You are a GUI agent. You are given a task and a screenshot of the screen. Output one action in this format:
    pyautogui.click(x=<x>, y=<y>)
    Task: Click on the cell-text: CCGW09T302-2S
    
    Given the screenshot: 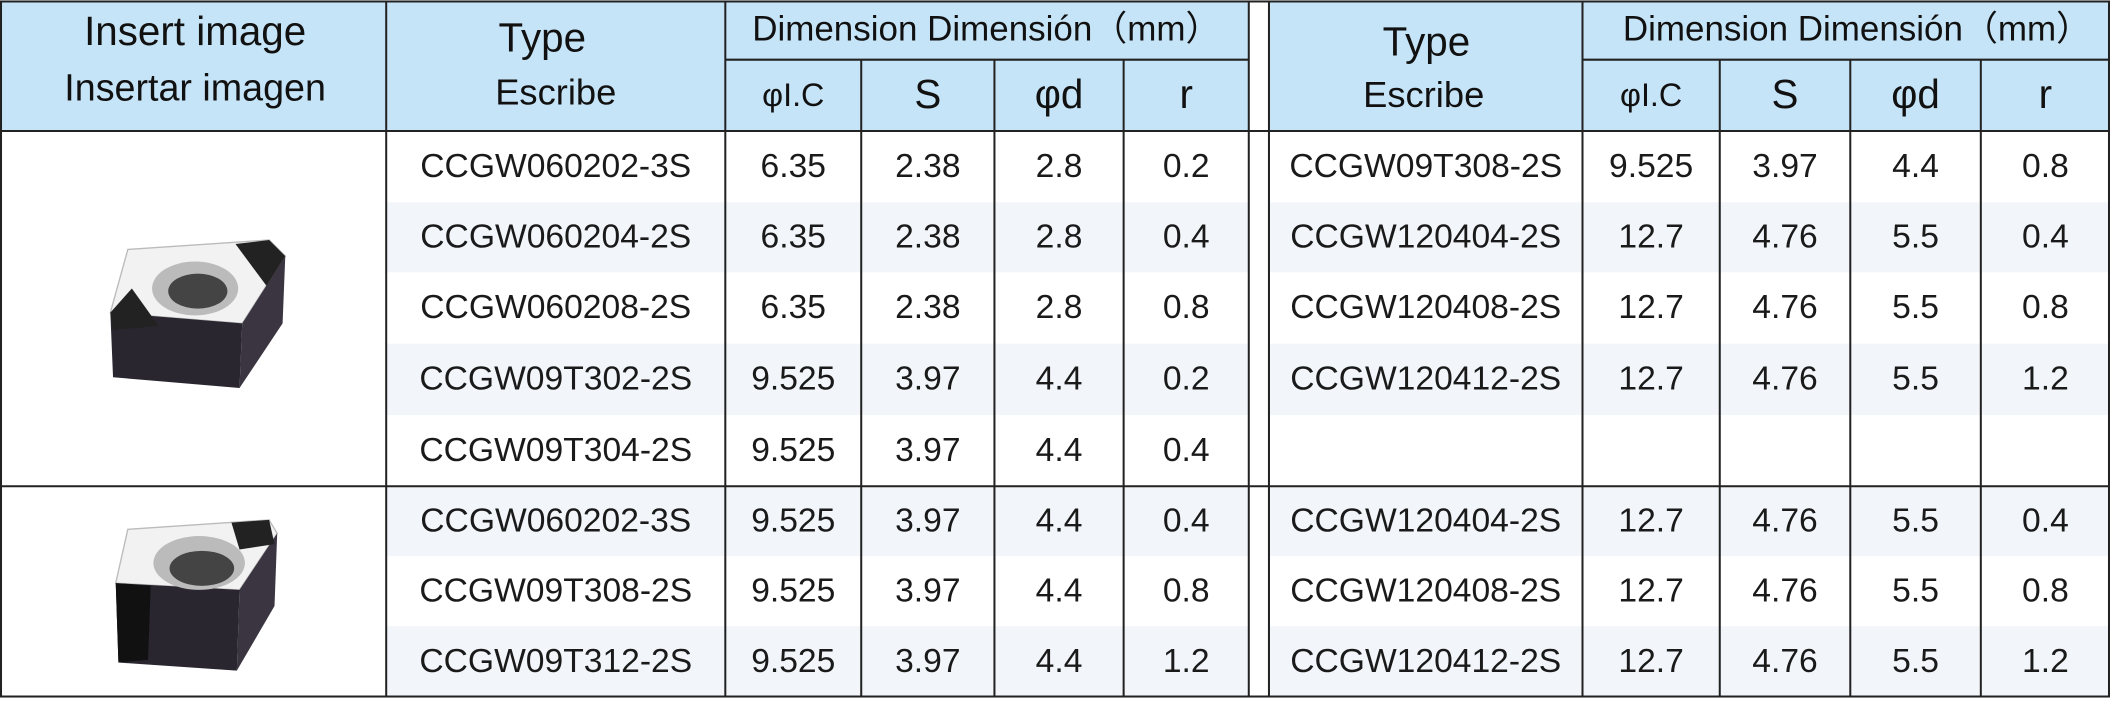 What is the action you would take?
    pyautogui.click(x=555, y=379)
    